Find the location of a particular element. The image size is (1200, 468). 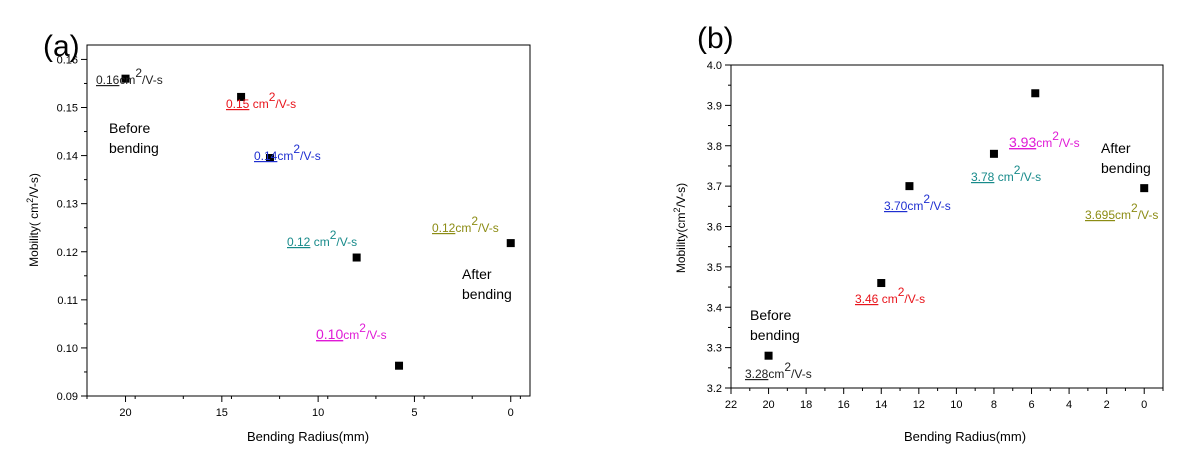

y-tick-label-b: 4.0 is located at coordinates (714, 66).